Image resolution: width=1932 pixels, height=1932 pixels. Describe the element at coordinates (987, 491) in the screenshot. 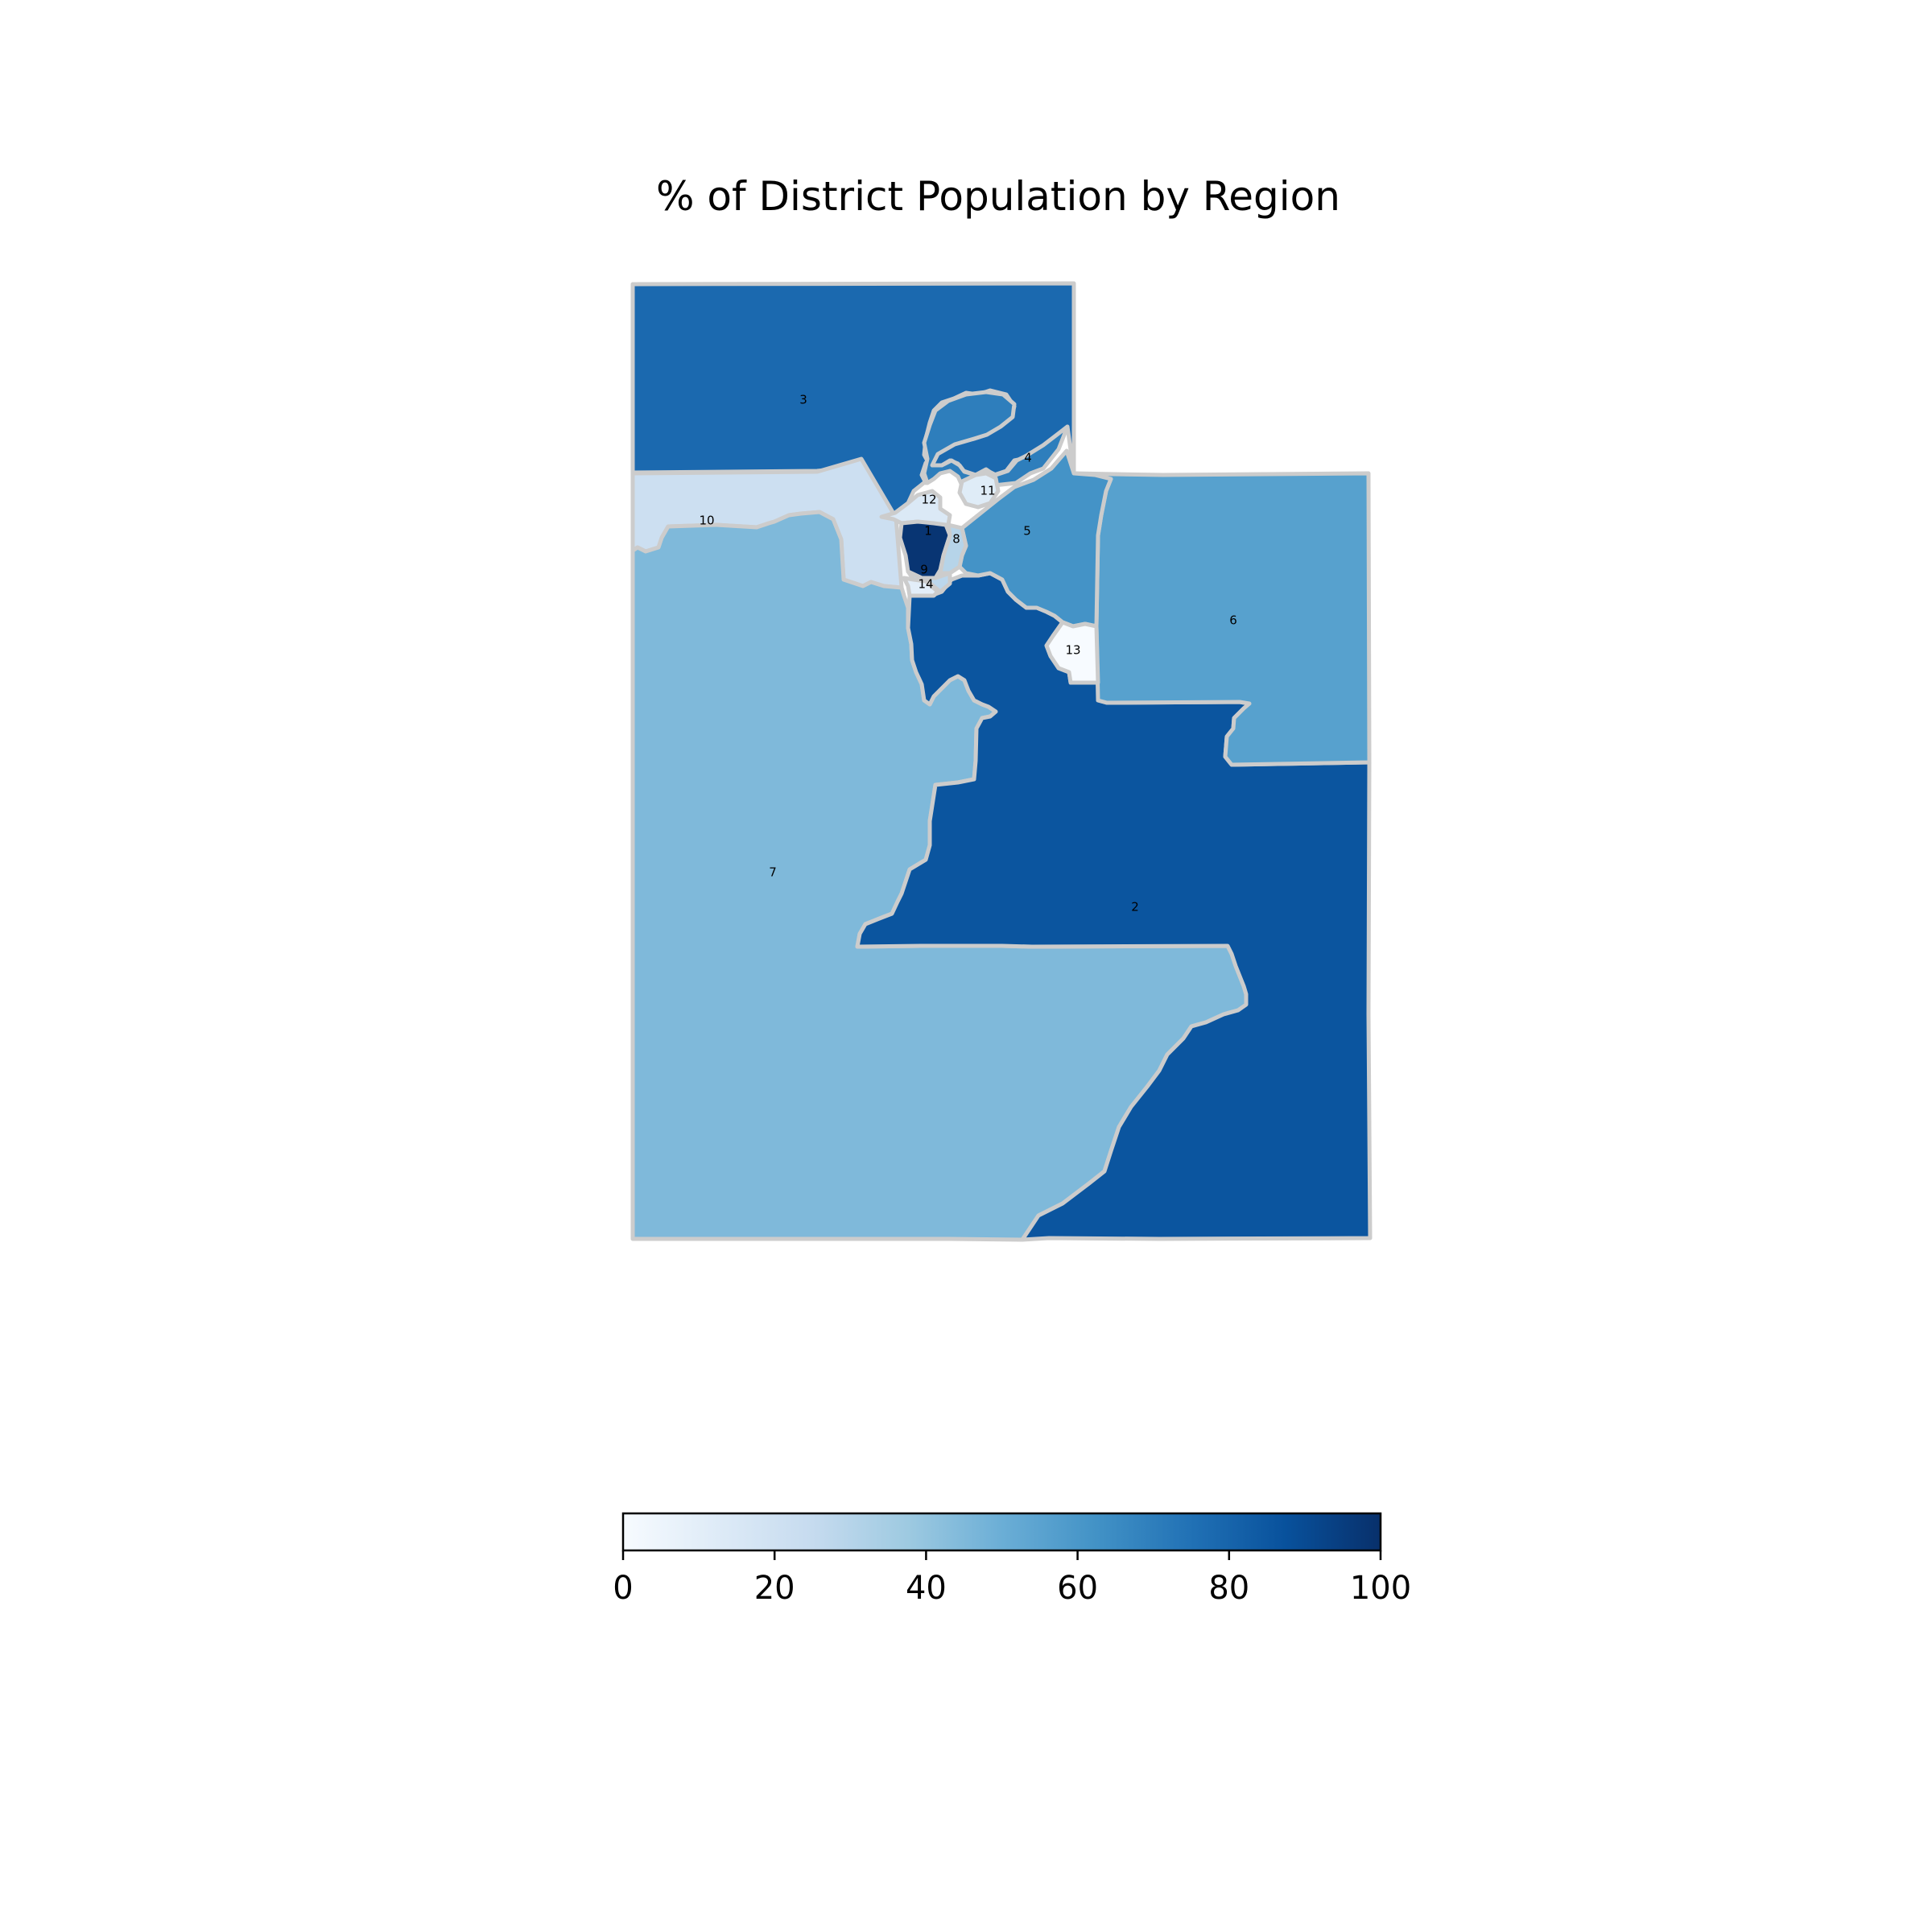

I see `region-label-11: 11` at that location.